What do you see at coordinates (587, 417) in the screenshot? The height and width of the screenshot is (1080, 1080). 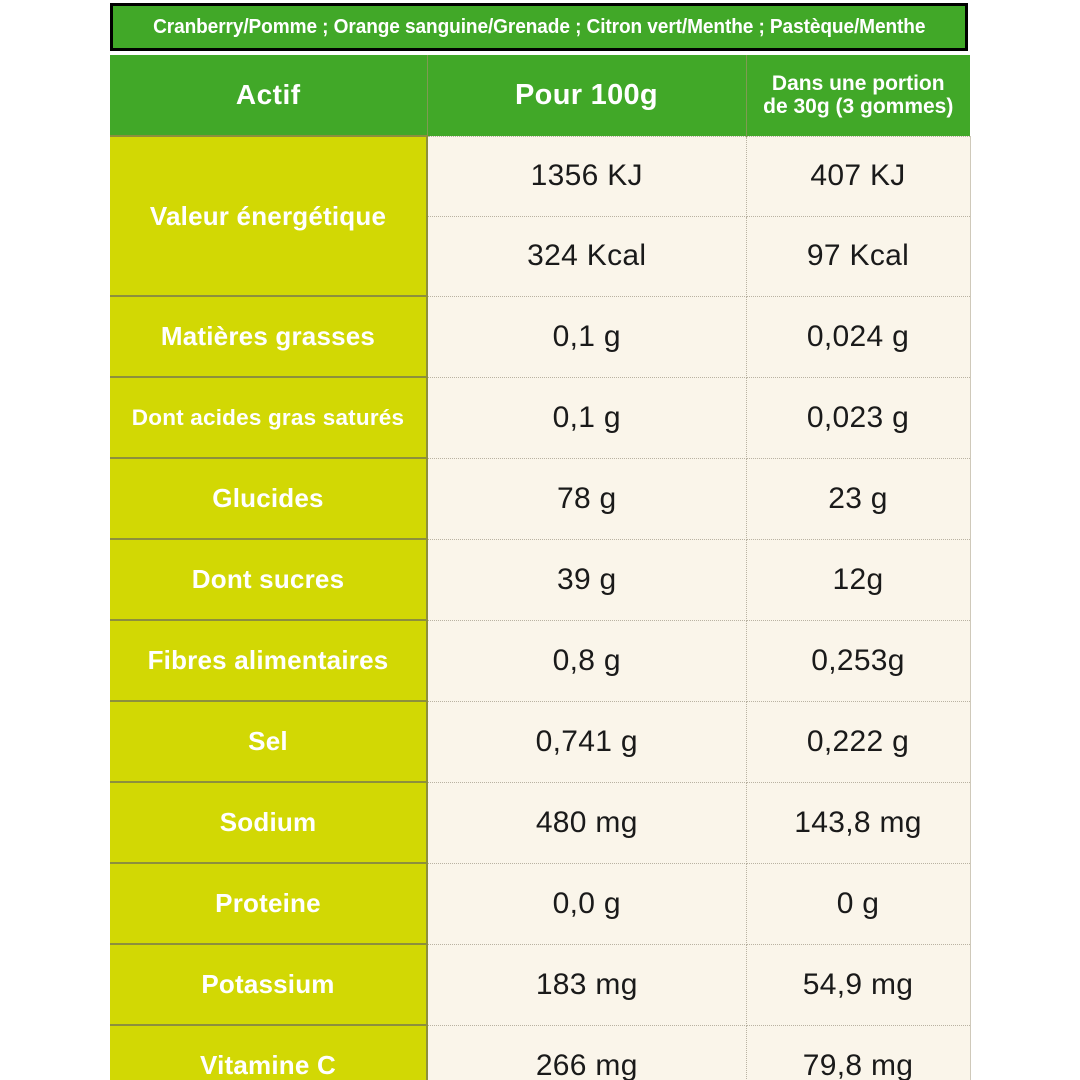 I see `row-value-acides-gras-satures-100g: 0,1 g` at bounding box center [587, 417].